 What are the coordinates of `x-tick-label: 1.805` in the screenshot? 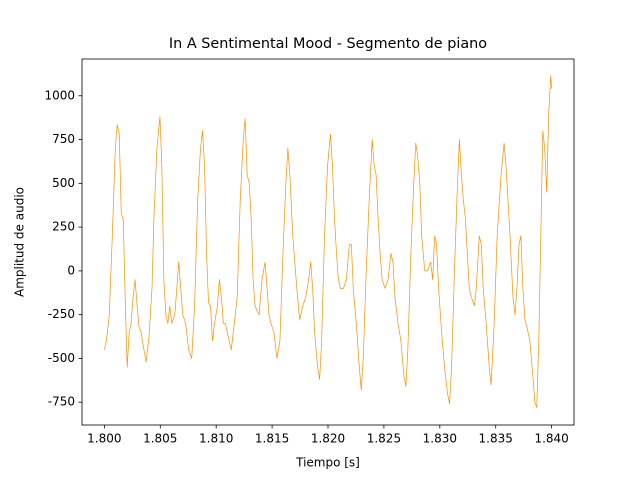 It's located at (160, 439).